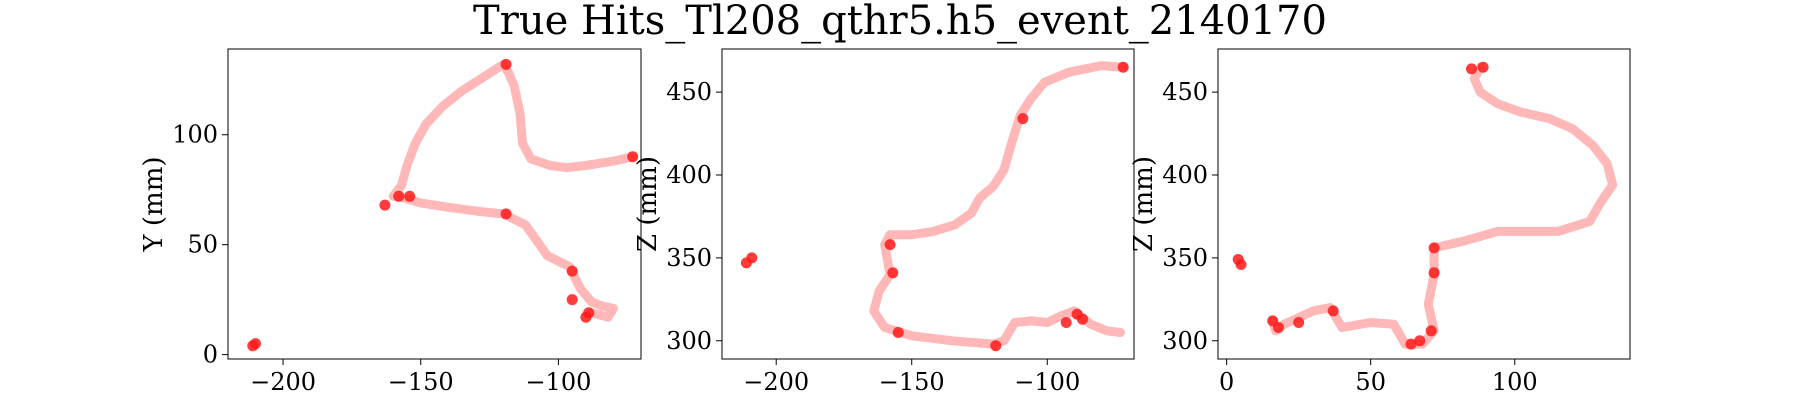 The width and height of the screenshot is (1800, 400). Describe the element at coordinates (202, 245) in the screenshot. I see `y-tick-label: 50` at that location.